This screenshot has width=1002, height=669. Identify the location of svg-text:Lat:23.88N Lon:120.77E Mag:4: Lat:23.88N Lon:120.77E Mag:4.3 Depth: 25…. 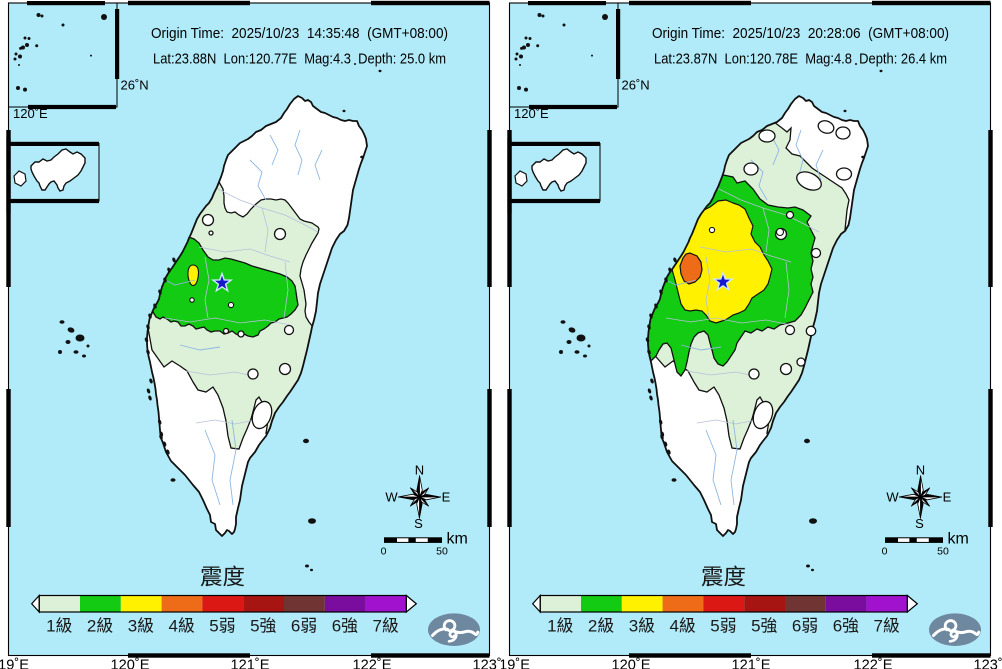
(299, 60).